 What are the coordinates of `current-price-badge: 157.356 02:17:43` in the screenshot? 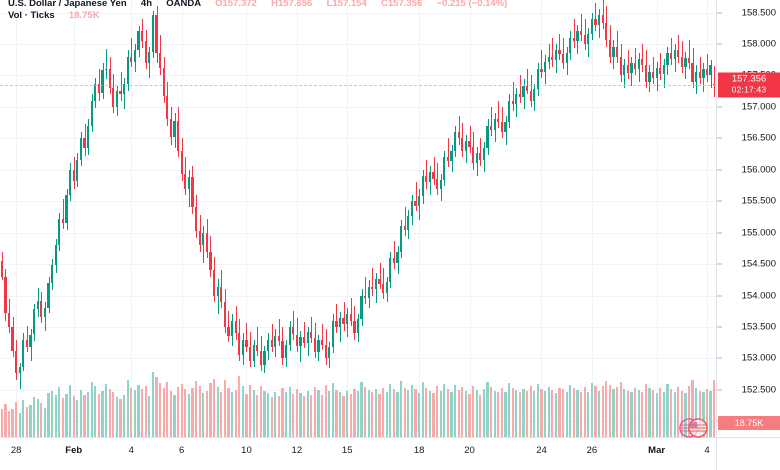 It's located at (749, 84).